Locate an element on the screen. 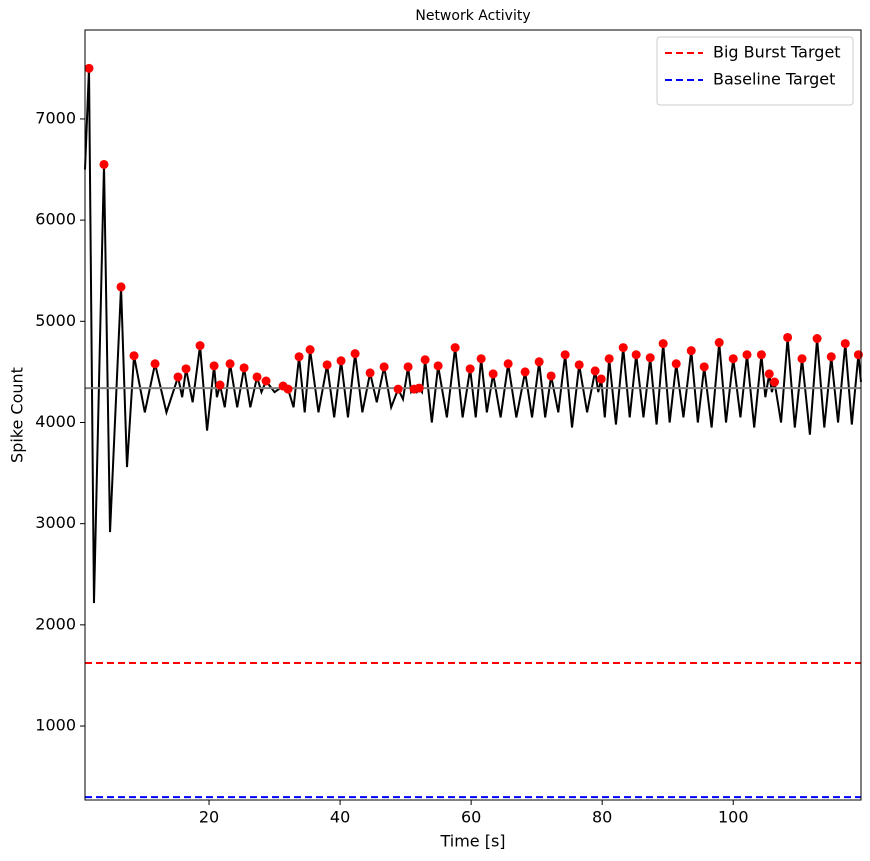 This screenshot has height=861, width=870. y-tick-label: 6000 is located at coordinates (55, 219).